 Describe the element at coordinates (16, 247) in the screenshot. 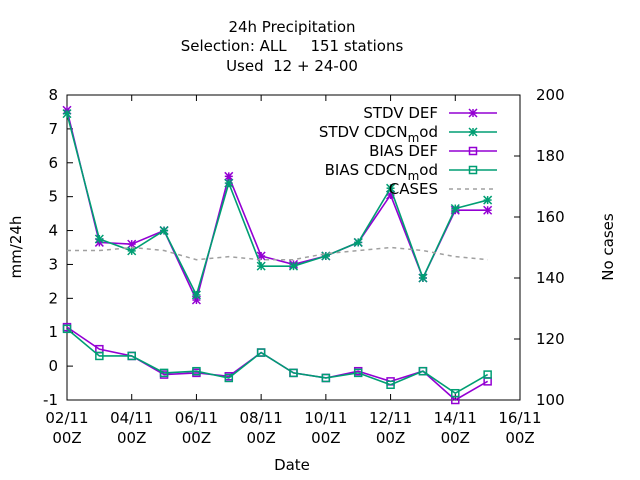

I see `y-axis-label: mm/24h` at that location.